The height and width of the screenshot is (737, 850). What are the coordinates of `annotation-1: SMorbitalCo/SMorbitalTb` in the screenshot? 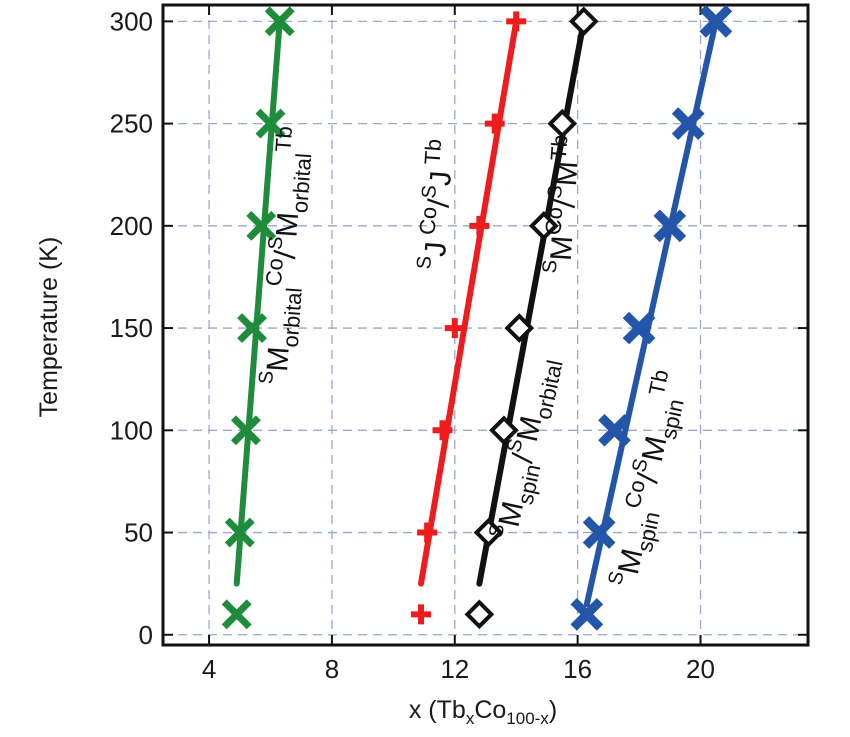 It's located at (286, 255).